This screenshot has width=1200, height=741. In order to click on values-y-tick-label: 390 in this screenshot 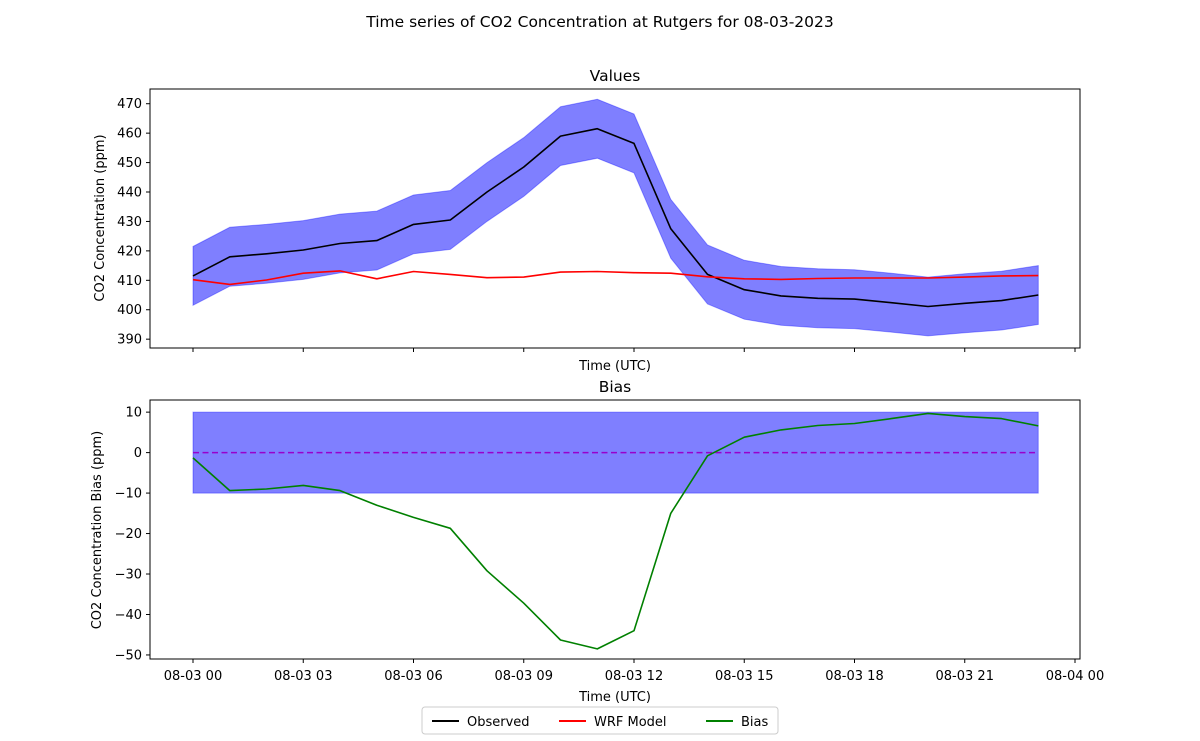, I will do `click(129, 340)`.